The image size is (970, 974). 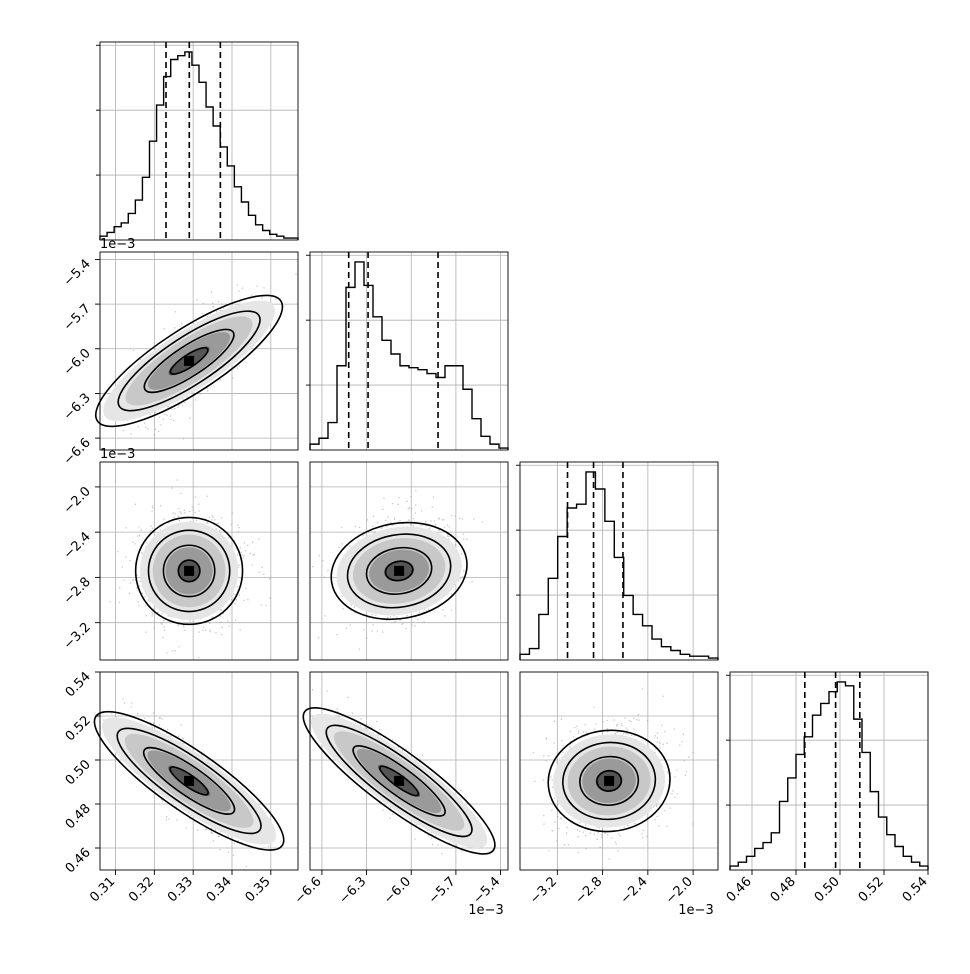 I want to click on y-tick-label: 0.50, so click(x=78, y=772).